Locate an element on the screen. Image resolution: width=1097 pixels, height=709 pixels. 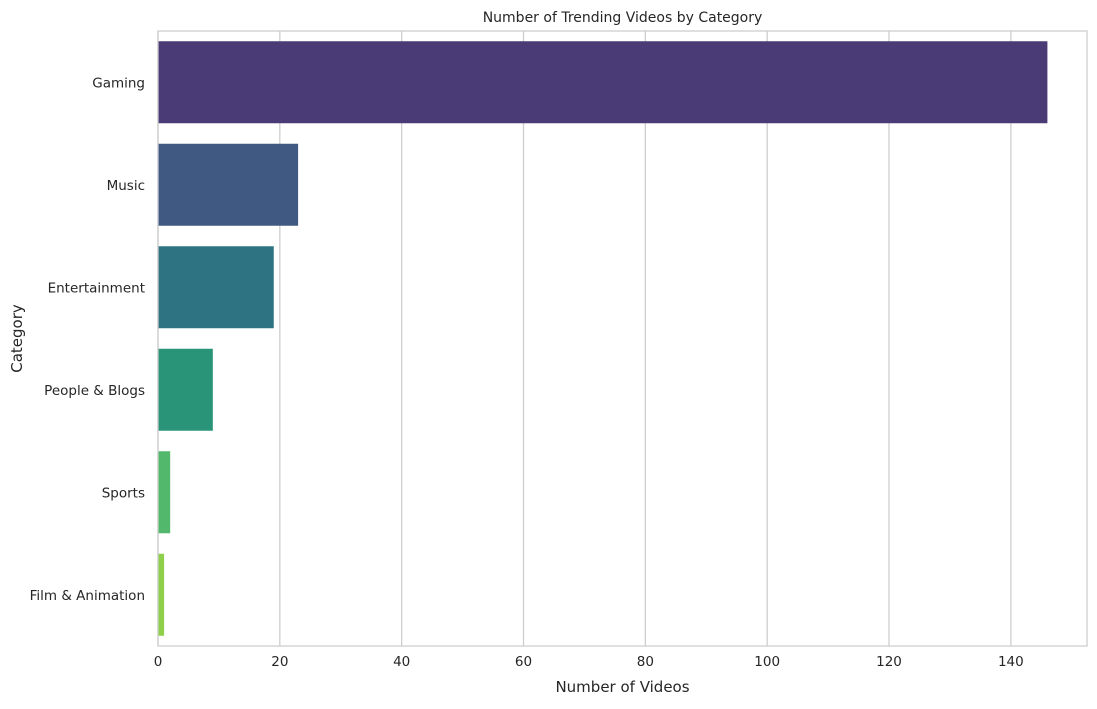
bar-music is located at coordinates (228, 184).